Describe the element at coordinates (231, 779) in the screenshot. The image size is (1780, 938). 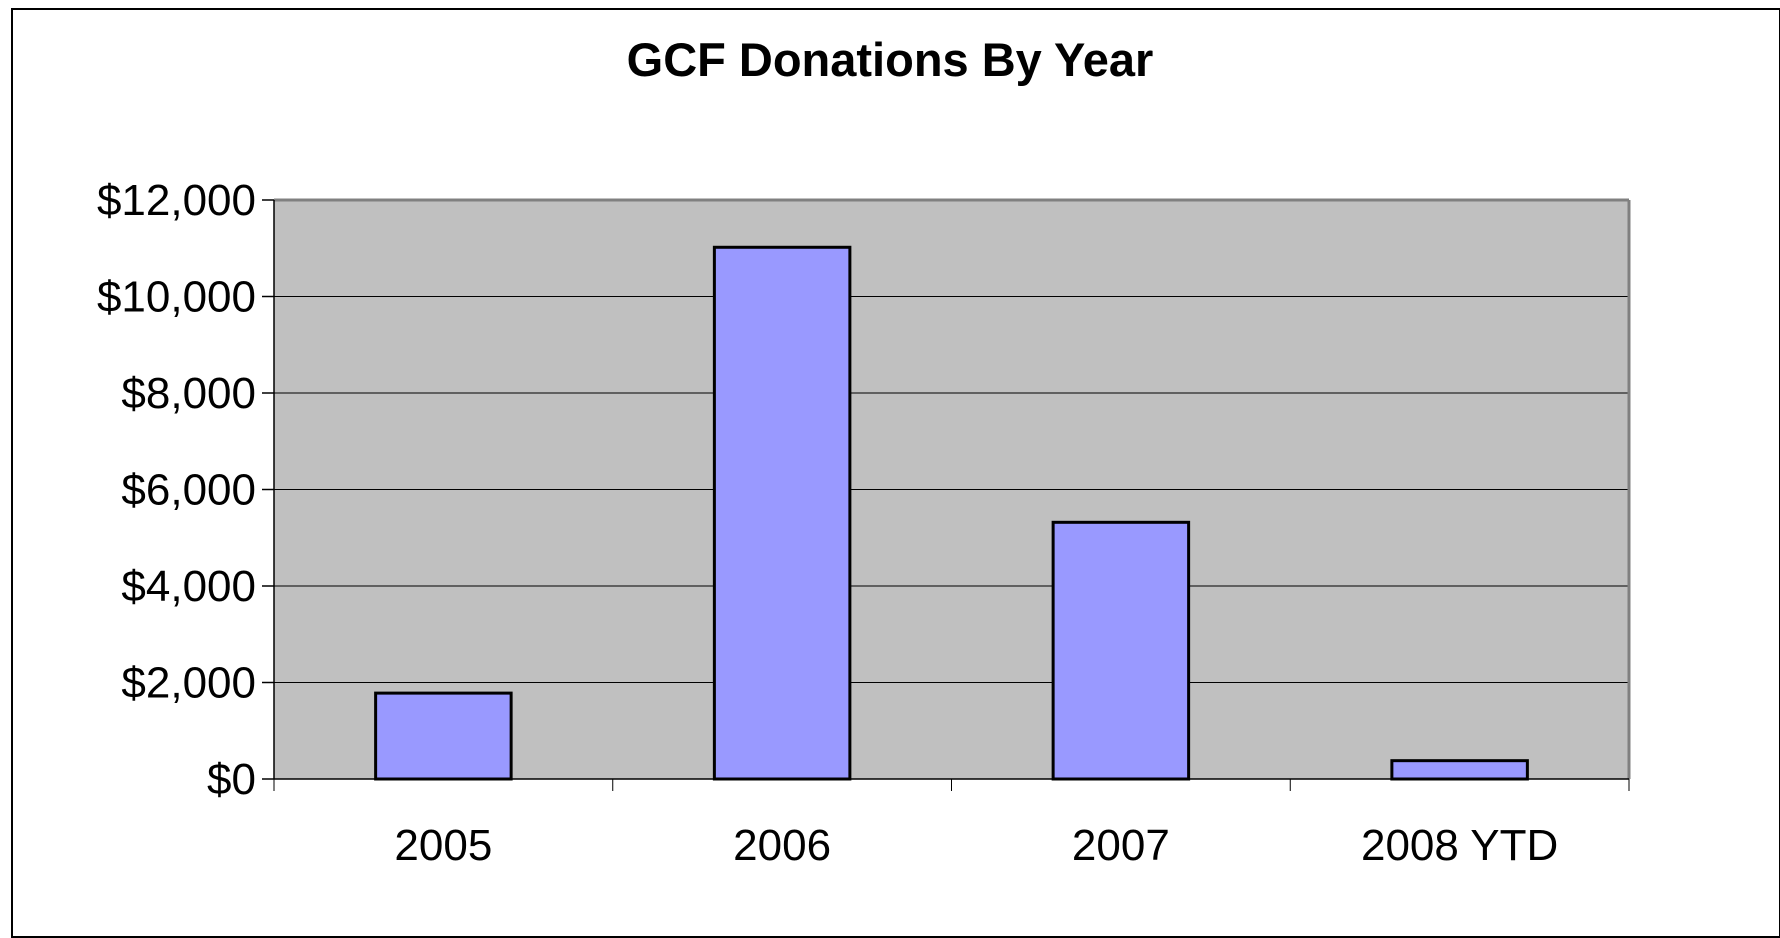
I see `y-tick-label: $0` at that location.